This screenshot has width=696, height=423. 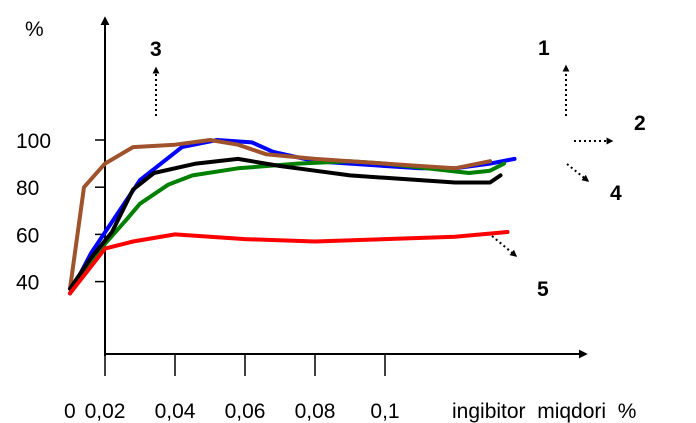 What do you see at coordinates (616, 193) in the screenshot?
I see `curve-label-4: 4` at bounding box center [616, 193].